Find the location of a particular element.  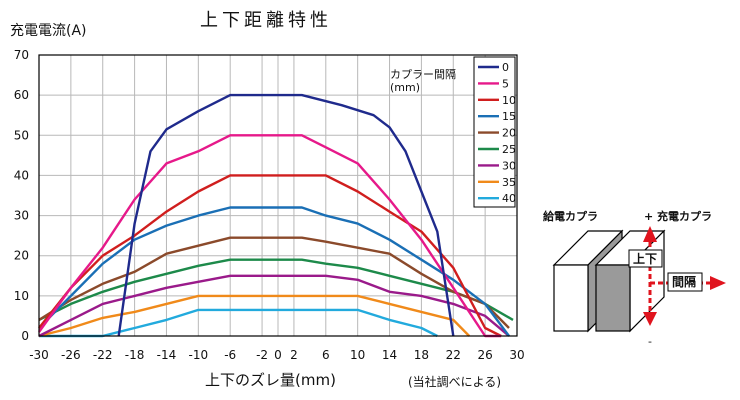

x-tick-label: 18 is located at coordinates (421, 355).